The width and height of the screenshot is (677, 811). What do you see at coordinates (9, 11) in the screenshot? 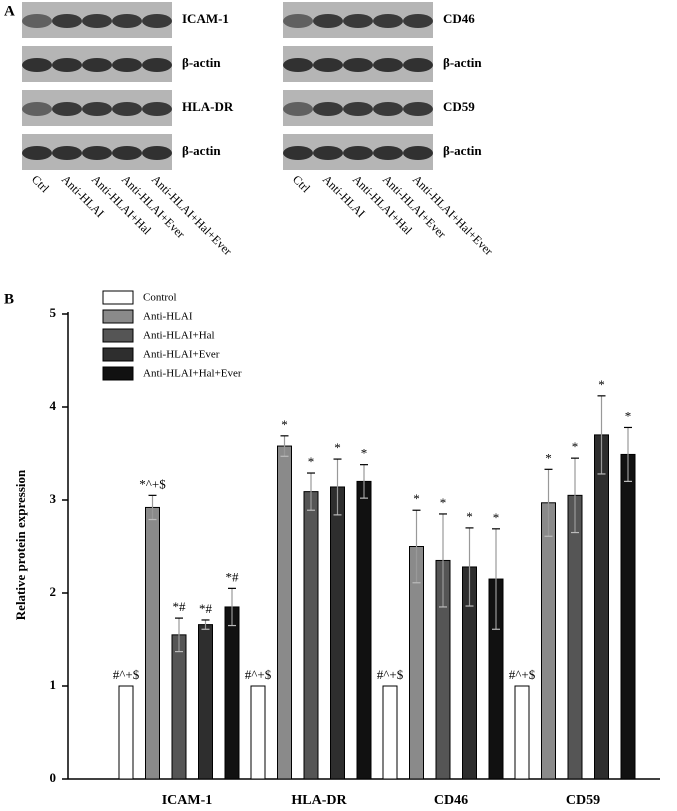
I see `panel-label: A` at bounding box center [9, 11].